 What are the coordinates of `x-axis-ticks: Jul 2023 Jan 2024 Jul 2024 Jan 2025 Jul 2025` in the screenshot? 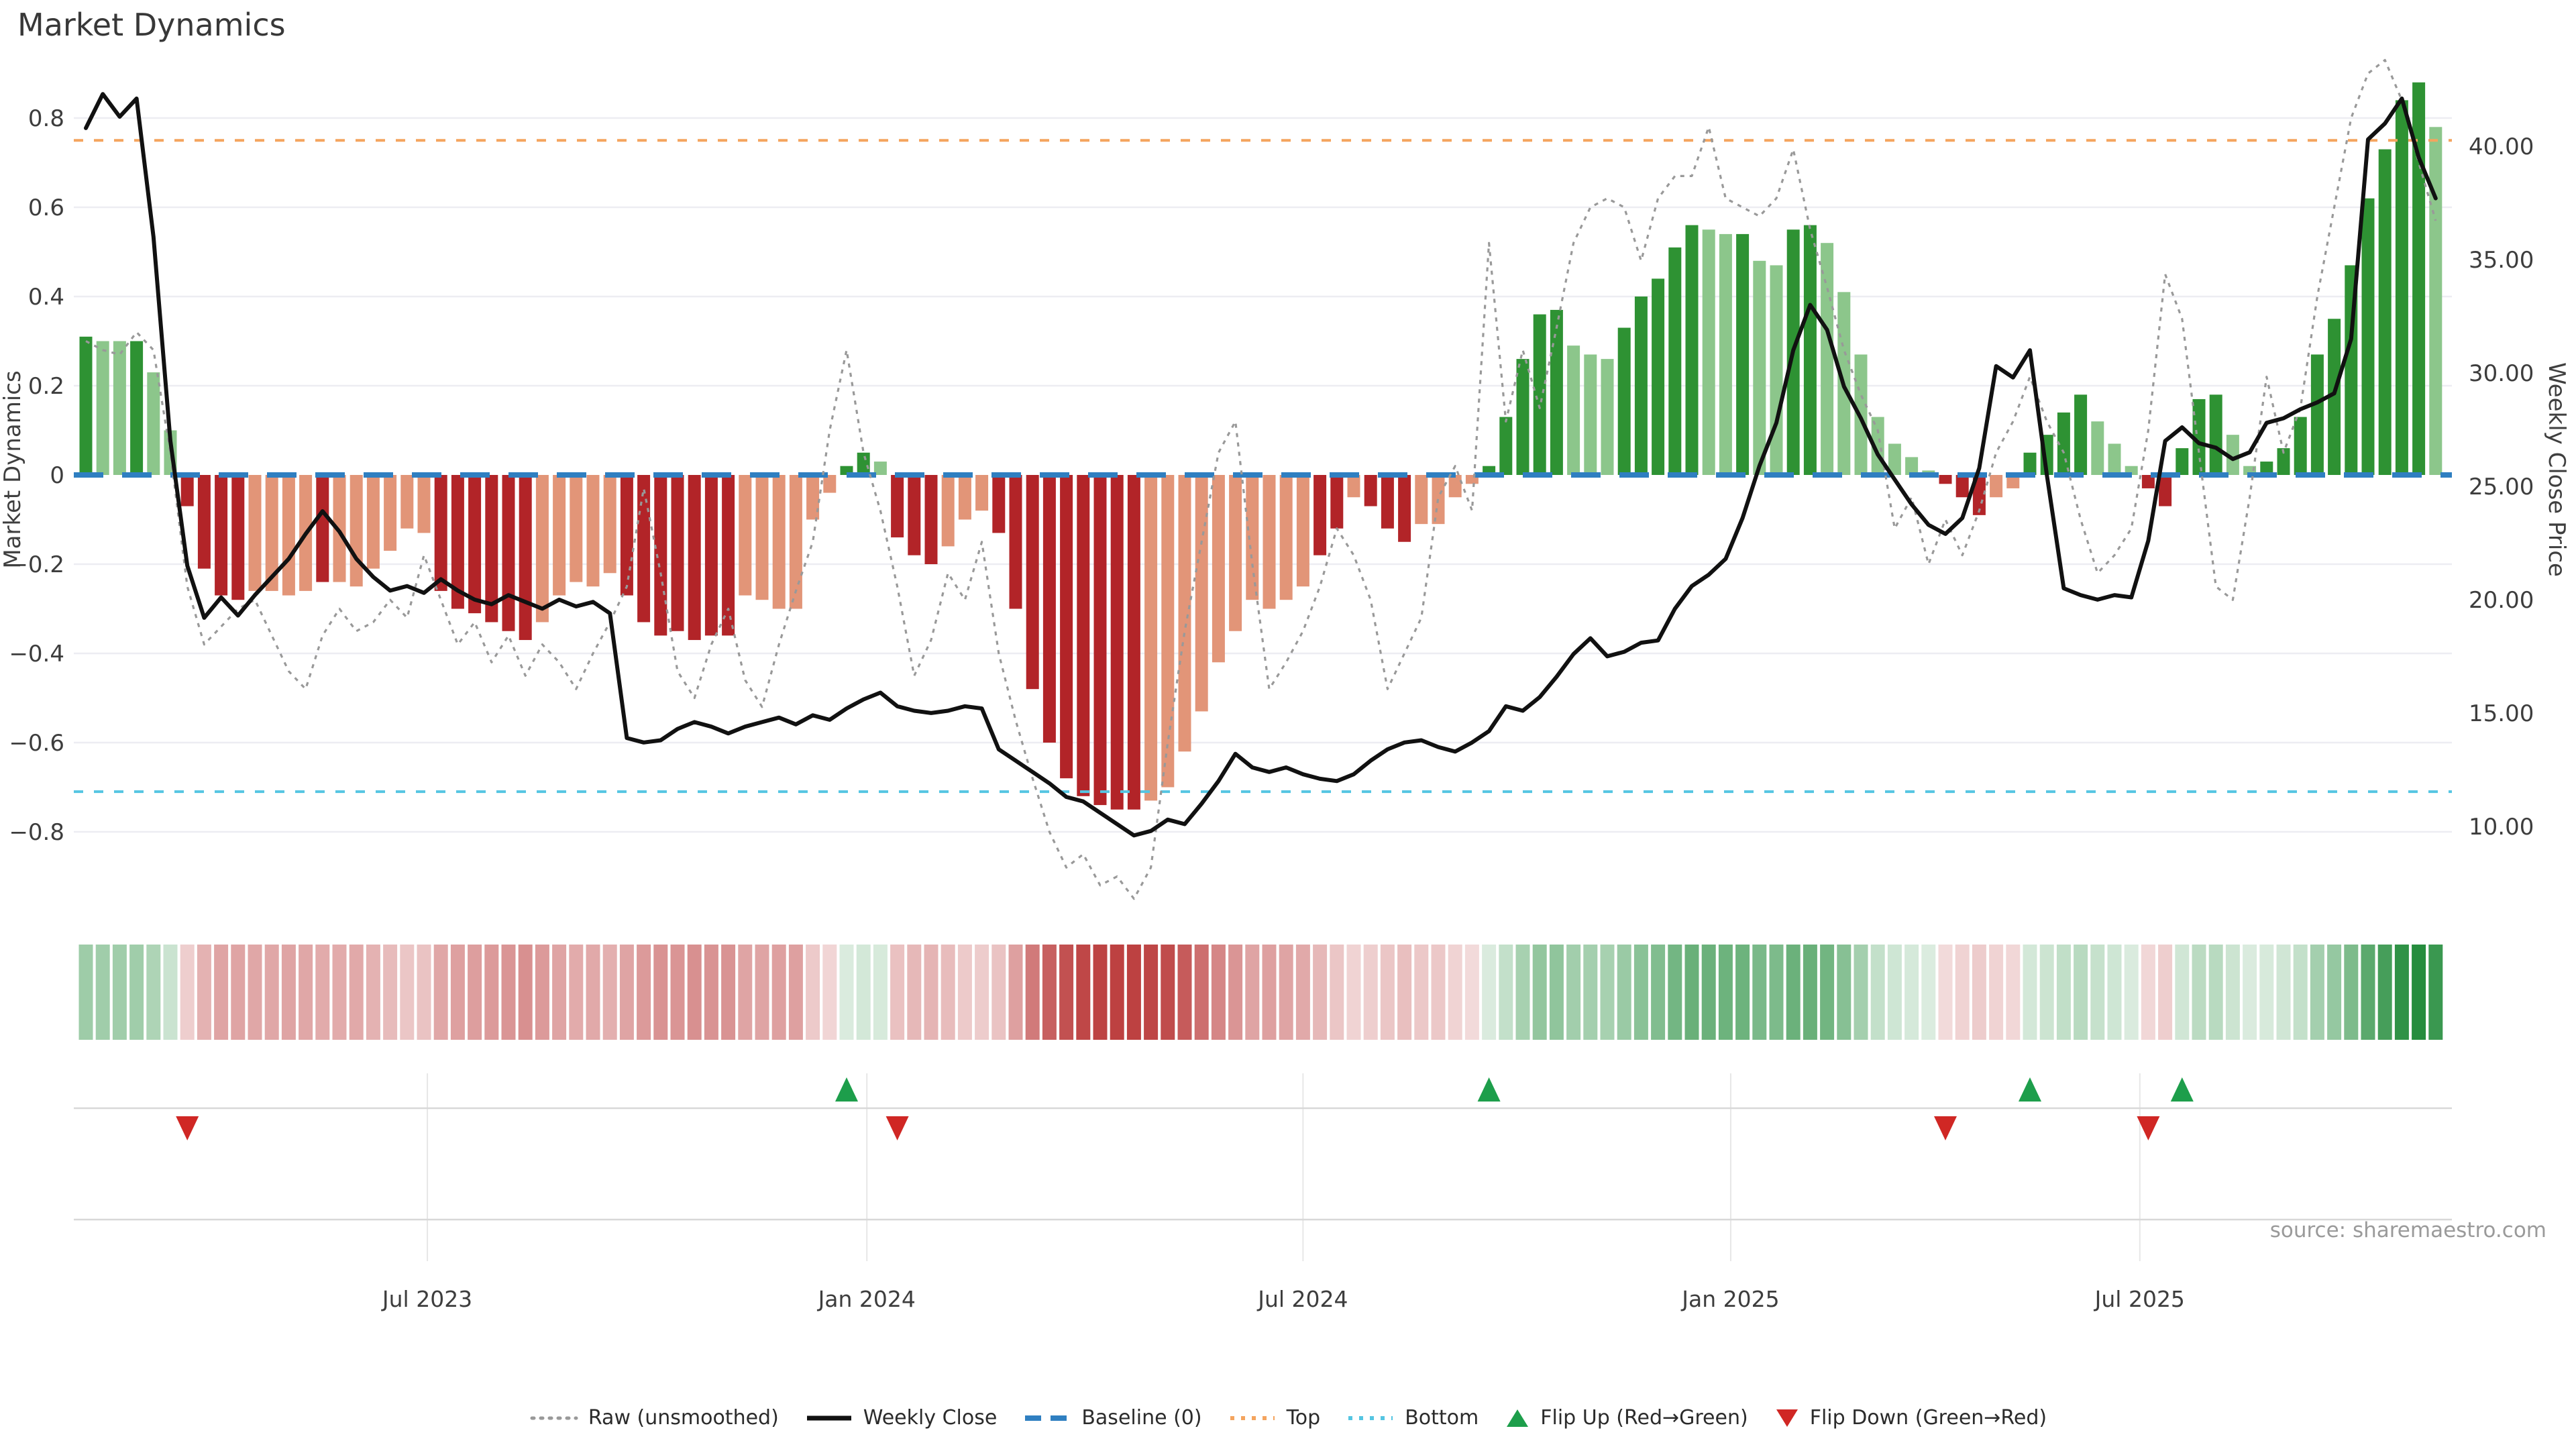 It's located at (1283, 1299).